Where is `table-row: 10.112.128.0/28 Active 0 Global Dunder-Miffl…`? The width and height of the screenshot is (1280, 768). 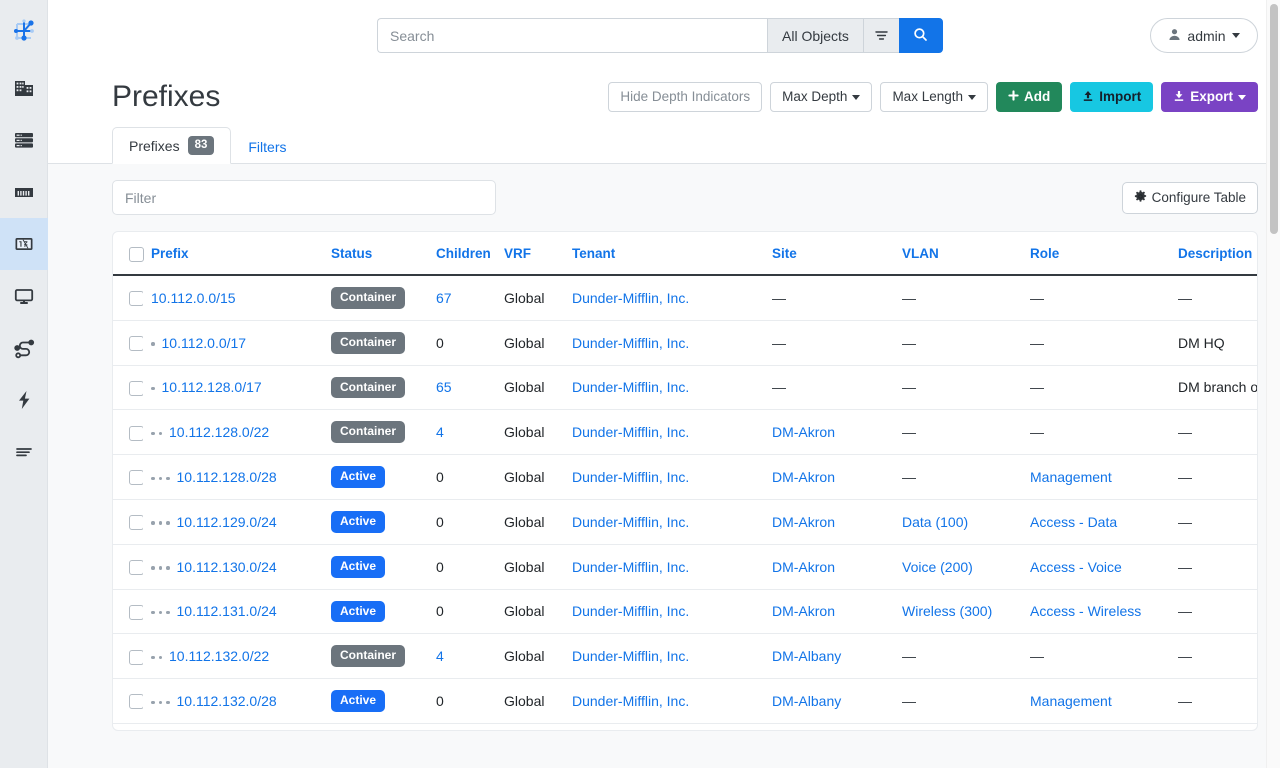 table-row: 10.112.128.0/28 Active 0 Global Dunder-Miffl… is located at coordinates (685, 477).